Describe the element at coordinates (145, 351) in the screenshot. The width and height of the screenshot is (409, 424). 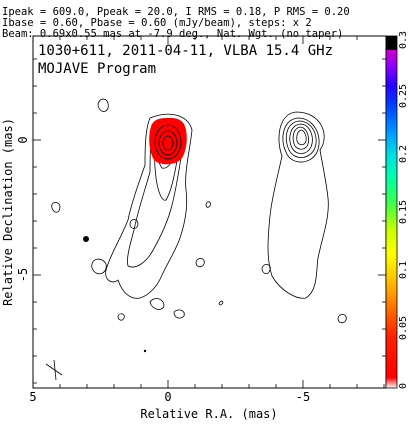
I see `contour-dot-small` at that location.